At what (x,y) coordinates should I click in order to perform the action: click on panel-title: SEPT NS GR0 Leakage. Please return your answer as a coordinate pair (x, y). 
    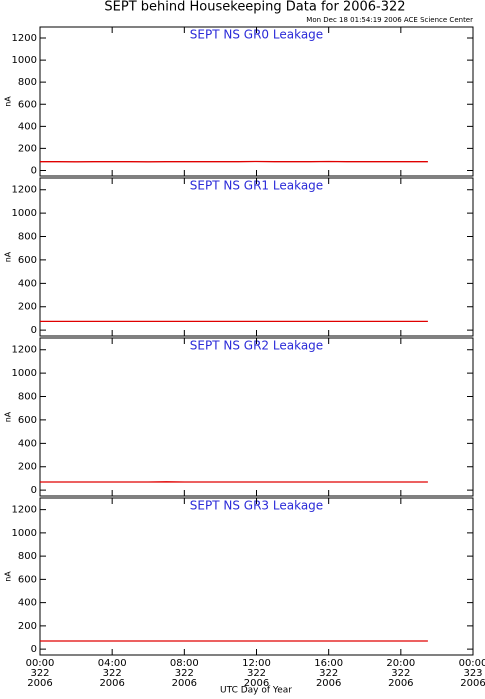
    Looking at the image, I should click on (256, 35).